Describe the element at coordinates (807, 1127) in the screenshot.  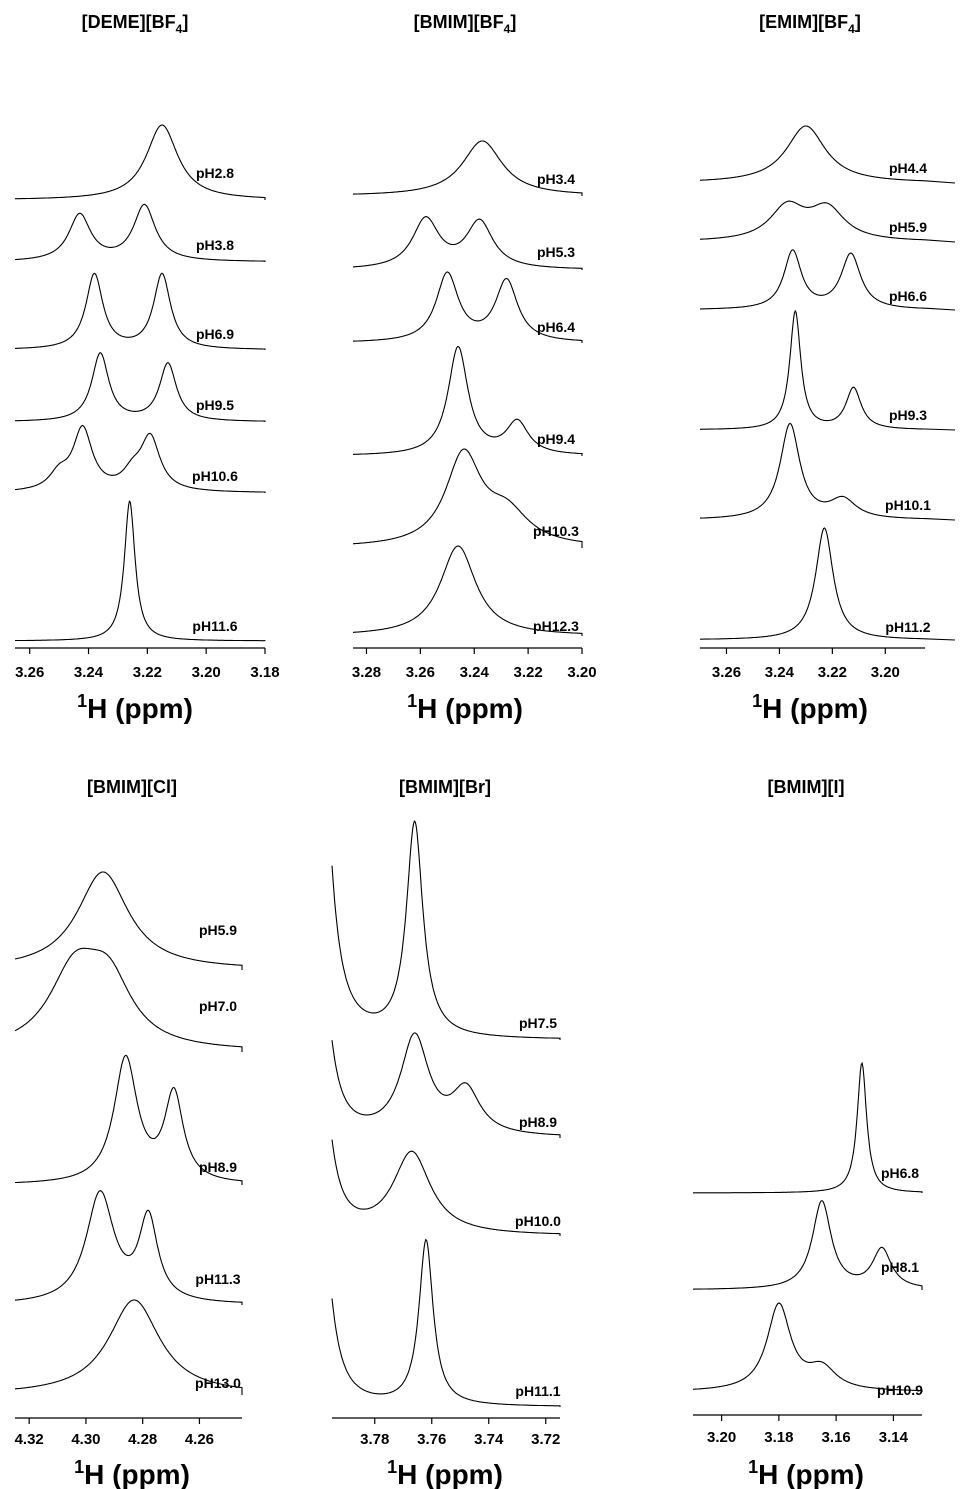
I see `spectrum-trace-pH6.8` at that location.